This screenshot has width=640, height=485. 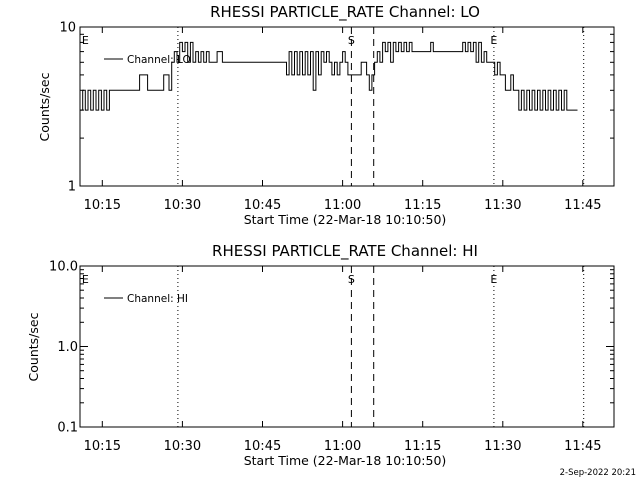 I want to click on hi-x-tick-label: 10:15, so click(x=102, y=446).